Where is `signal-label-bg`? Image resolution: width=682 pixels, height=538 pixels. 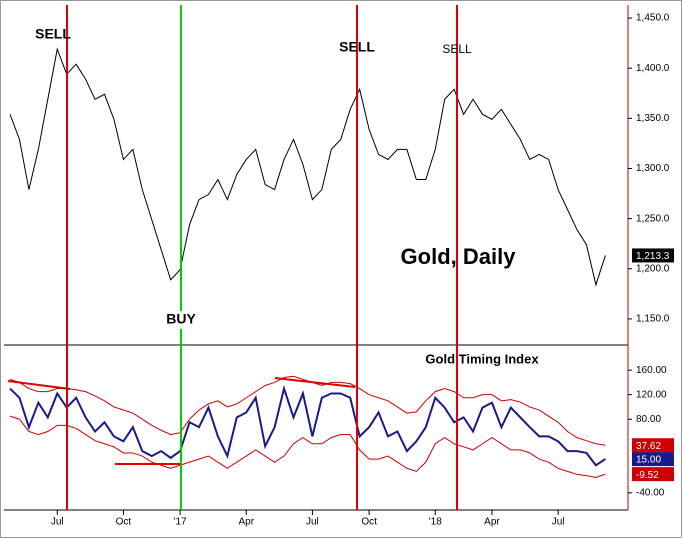
signal-label-bg is located at coordinates (181, 320).